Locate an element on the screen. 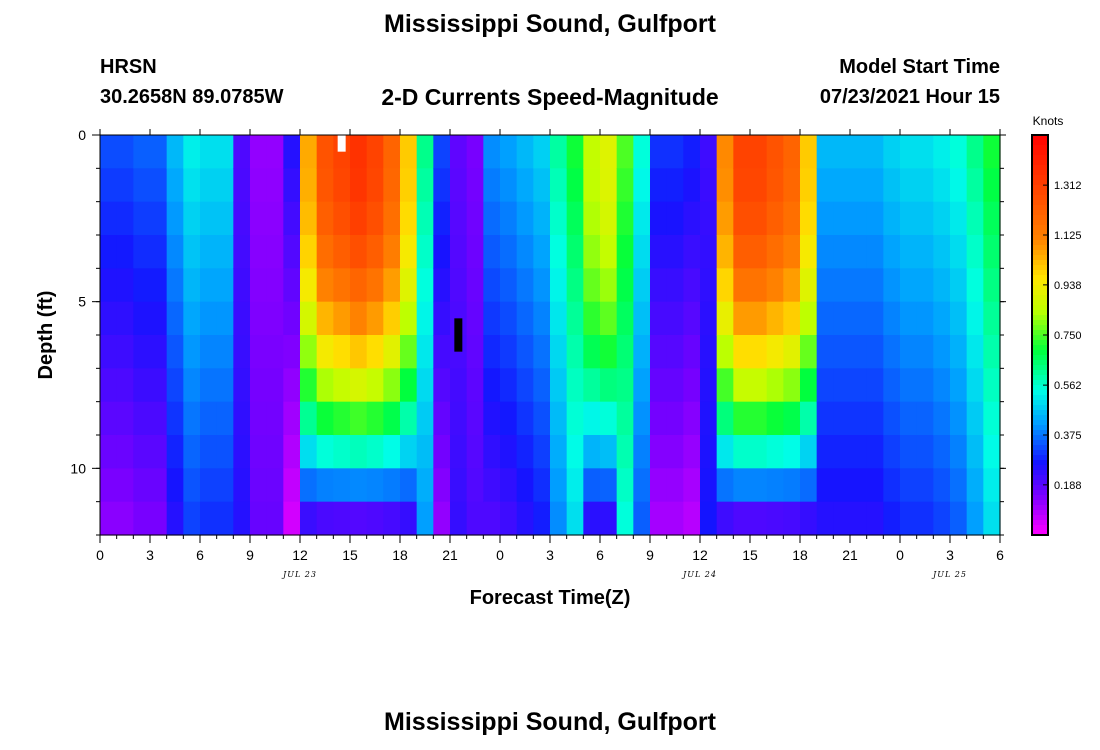 This screenshot has width=1100, height=750. footer-title: Mississippi Sound, Gulfport is located at coordinates (550, 722).